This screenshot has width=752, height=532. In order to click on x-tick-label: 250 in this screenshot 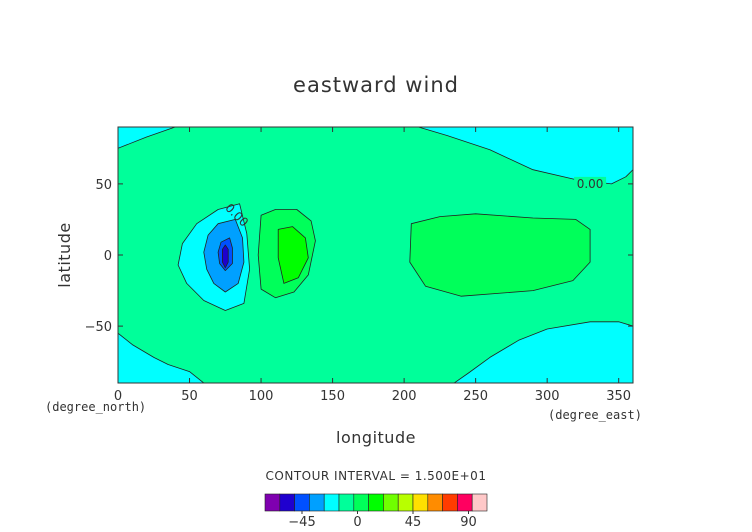, I will do `click(475, 396)`.